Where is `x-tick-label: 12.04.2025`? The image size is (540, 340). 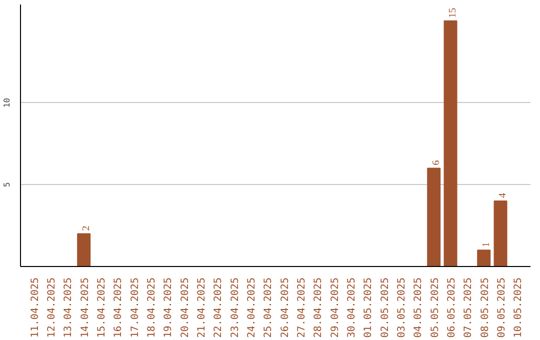 x-tick-label: 12.04.2025 is located at coordinates (52, 307).